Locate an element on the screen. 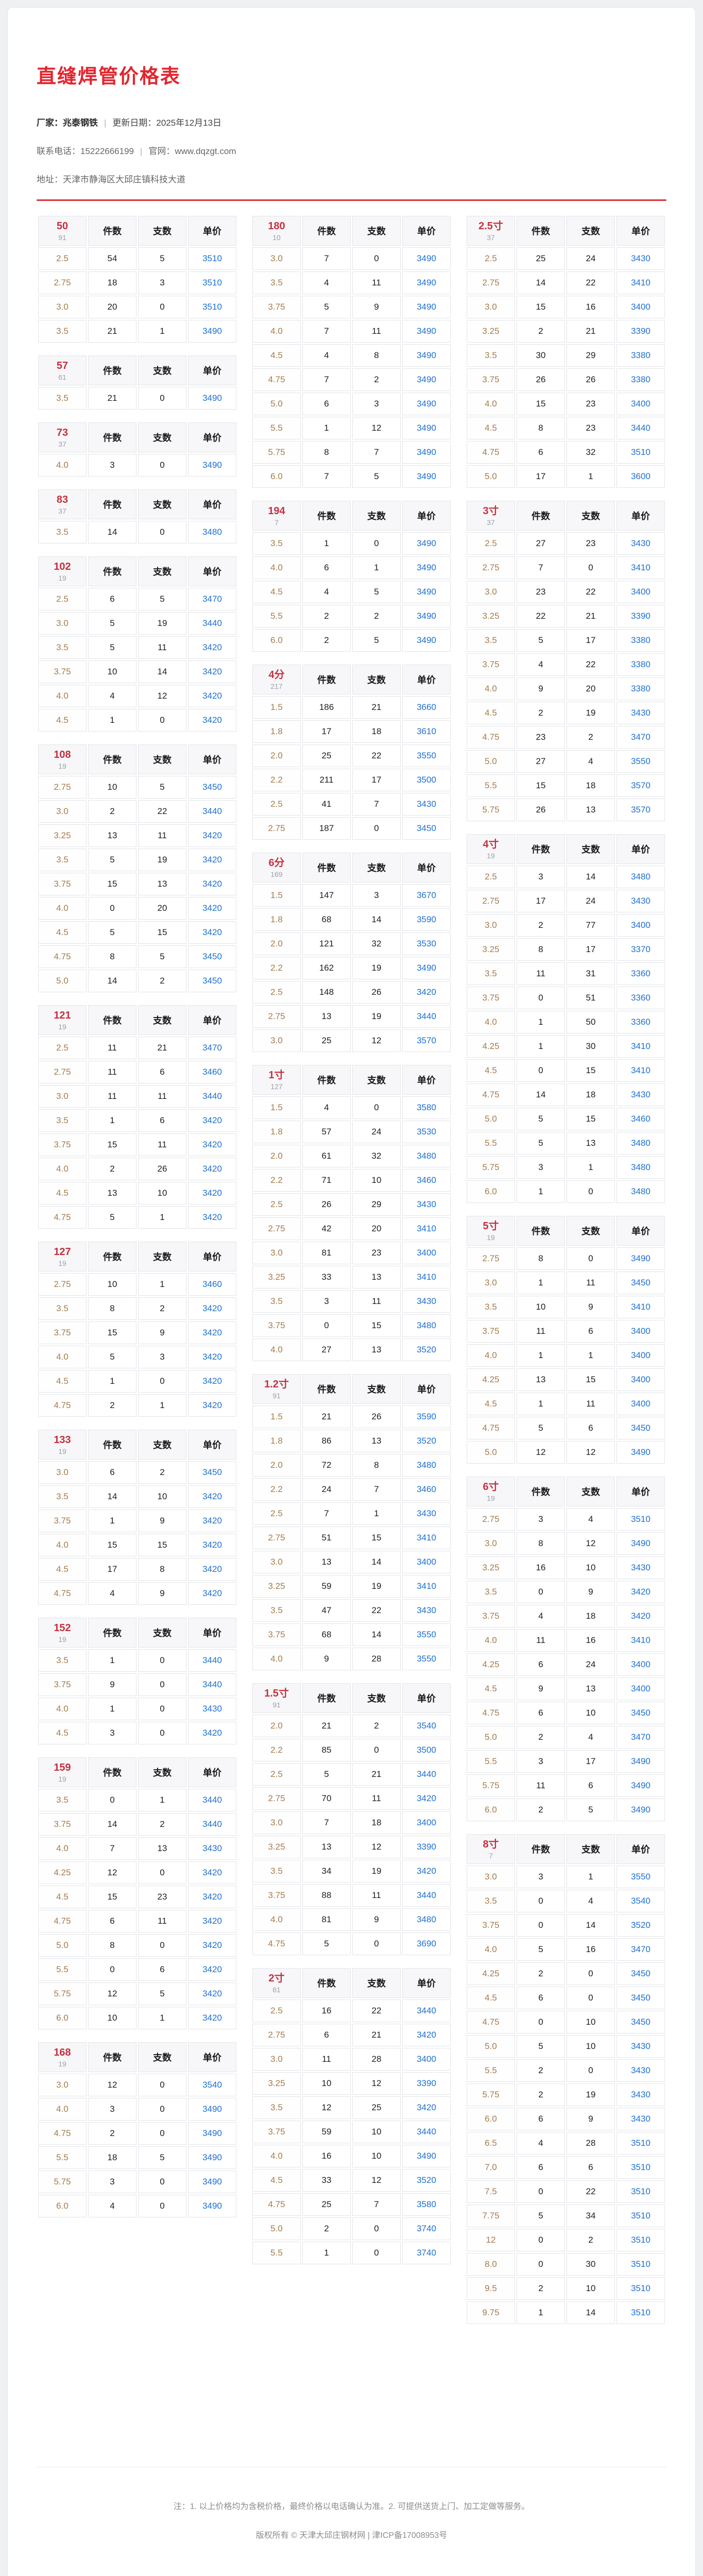 Image resolution: width=703 pixels, height=2576 pixels. spec-number: 83 is located at coordinates (62, 499).